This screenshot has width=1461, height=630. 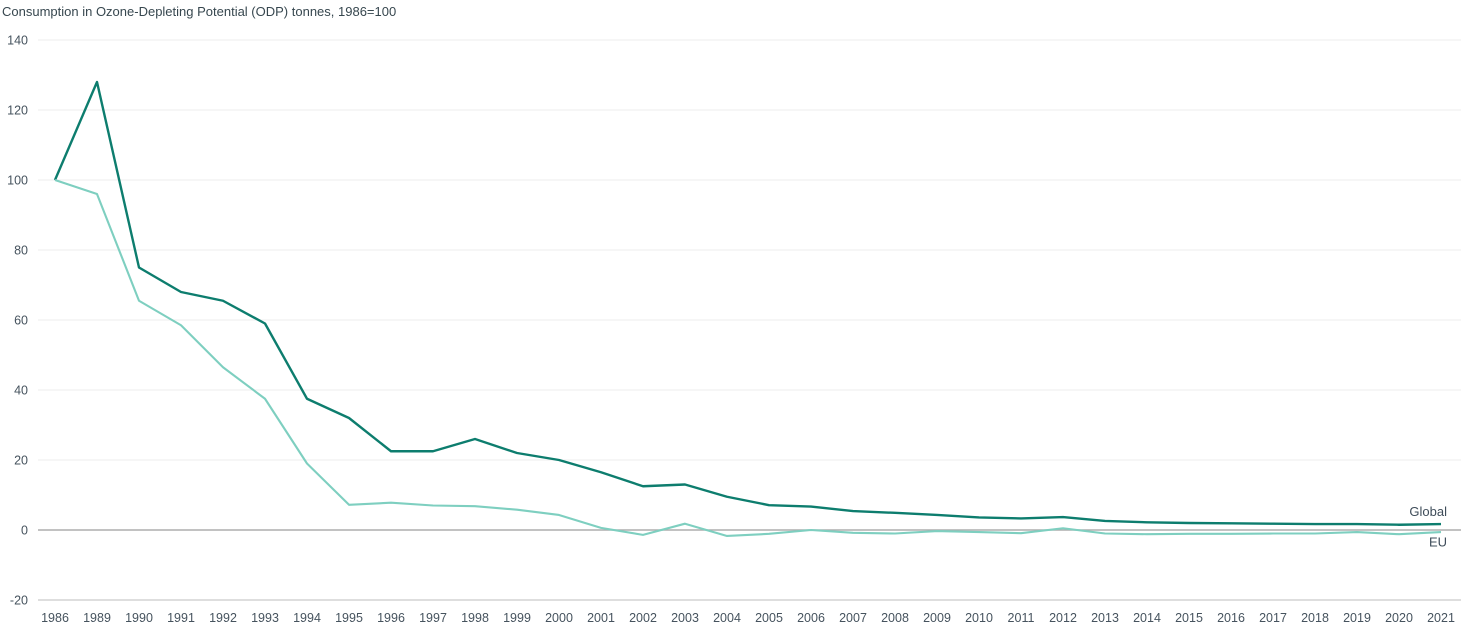 I want to click on x-axis-tick-label: 2016, so click(x=1231, y=618).